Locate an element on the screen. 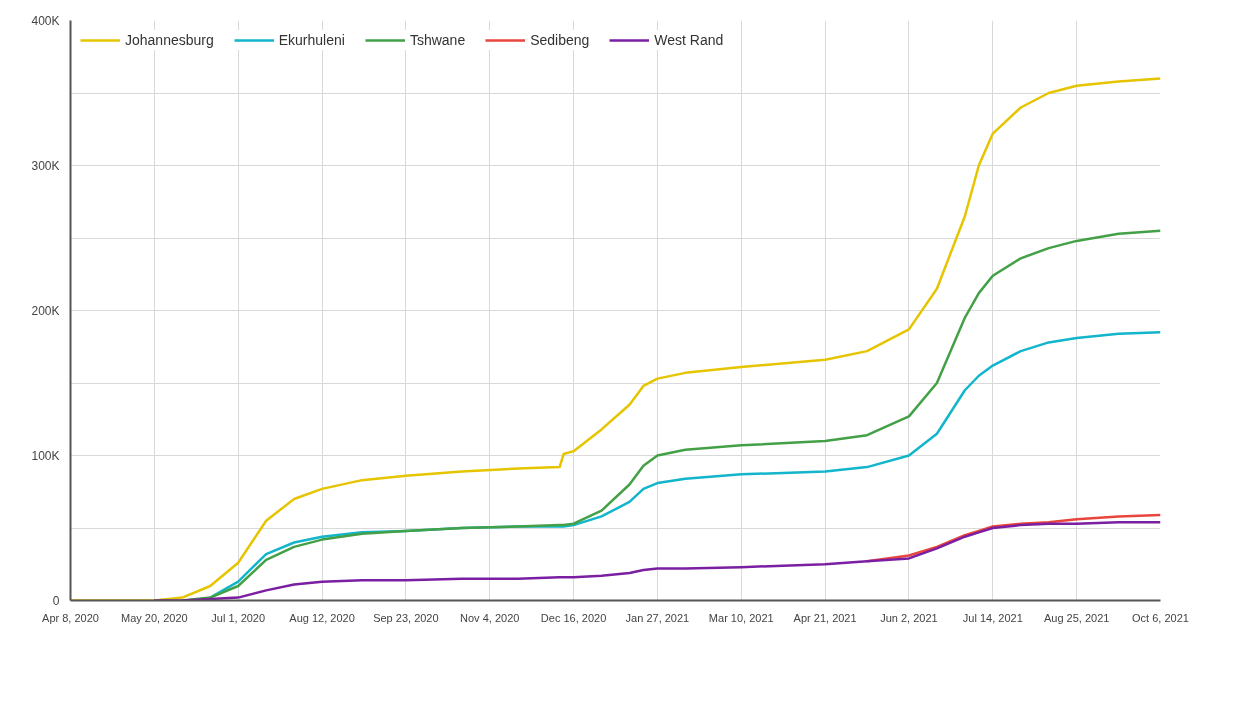 This screenshot has height=709, width=1248. legend-label: Johannesburg is located at coordinates (169, 40).